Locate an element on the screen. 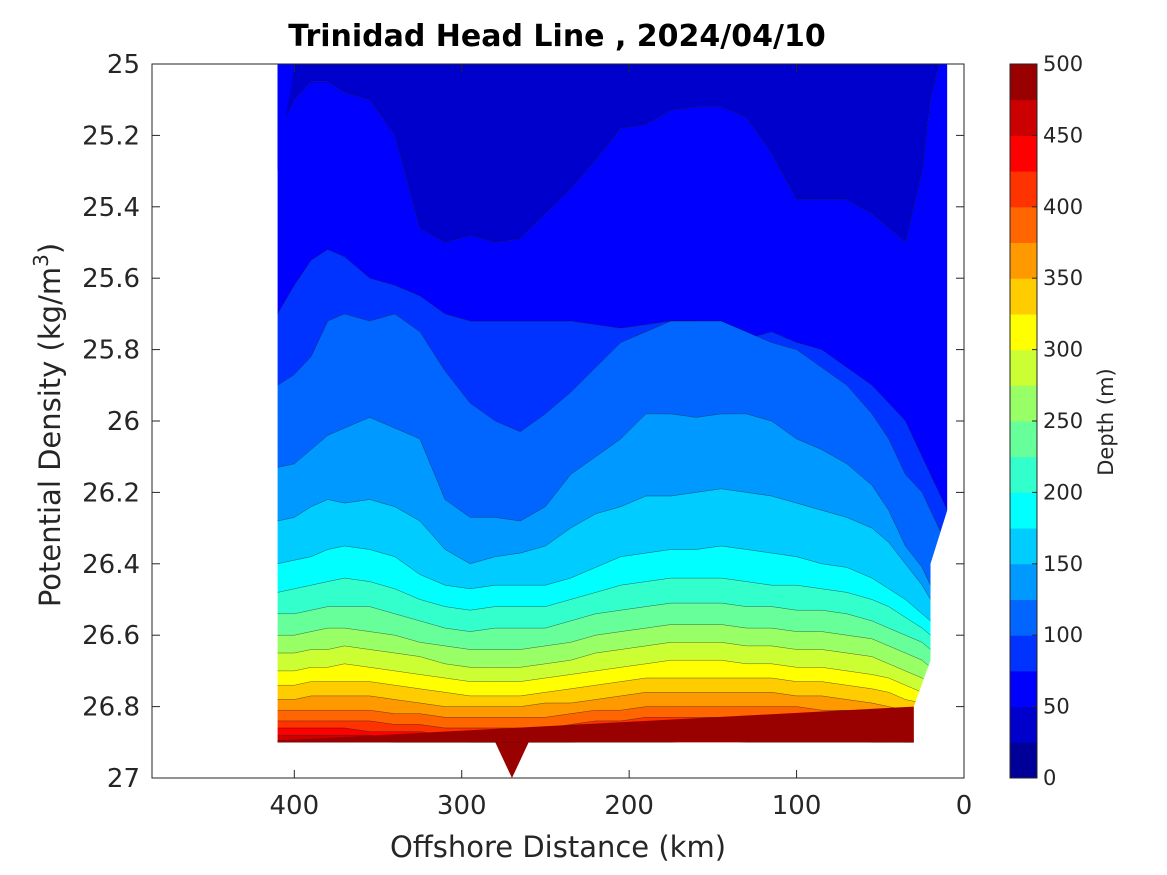  colorbar-label-group: Depth (m) is located at coordinates (1106, 421).